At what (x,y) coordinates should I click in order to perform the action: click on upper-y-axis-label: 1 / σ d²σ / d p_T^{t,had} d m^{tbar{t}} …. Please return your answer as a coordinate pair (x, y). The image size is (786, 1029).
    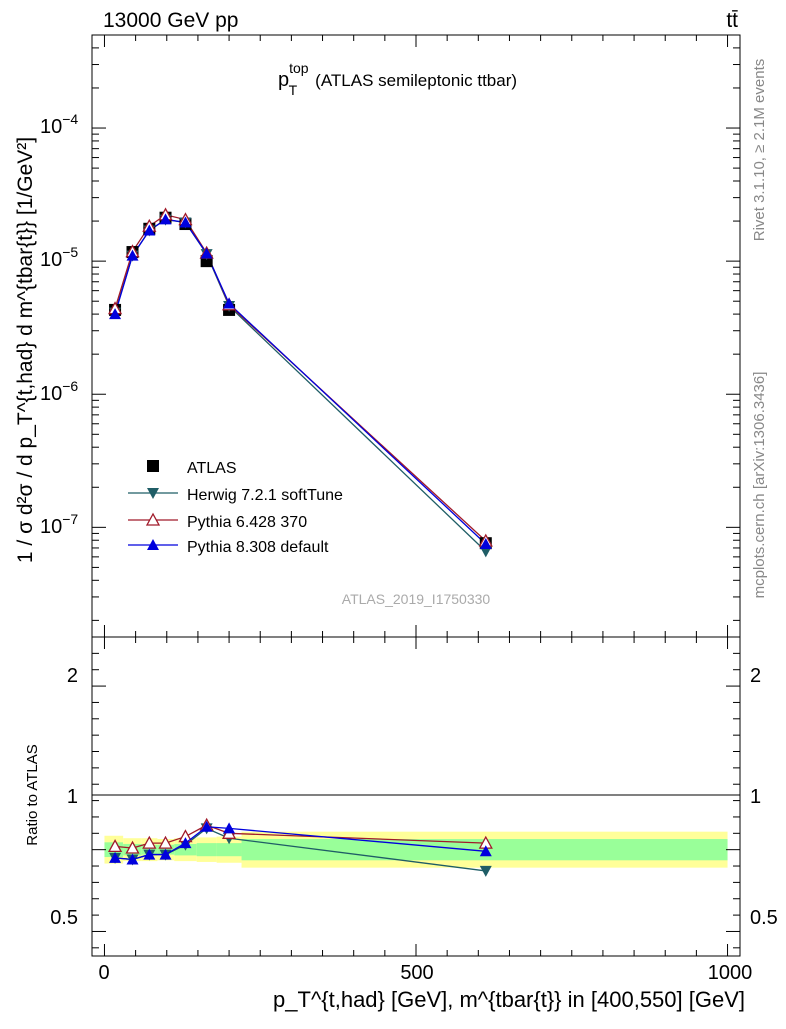
    Looking at the image, I should click on (25, 350).